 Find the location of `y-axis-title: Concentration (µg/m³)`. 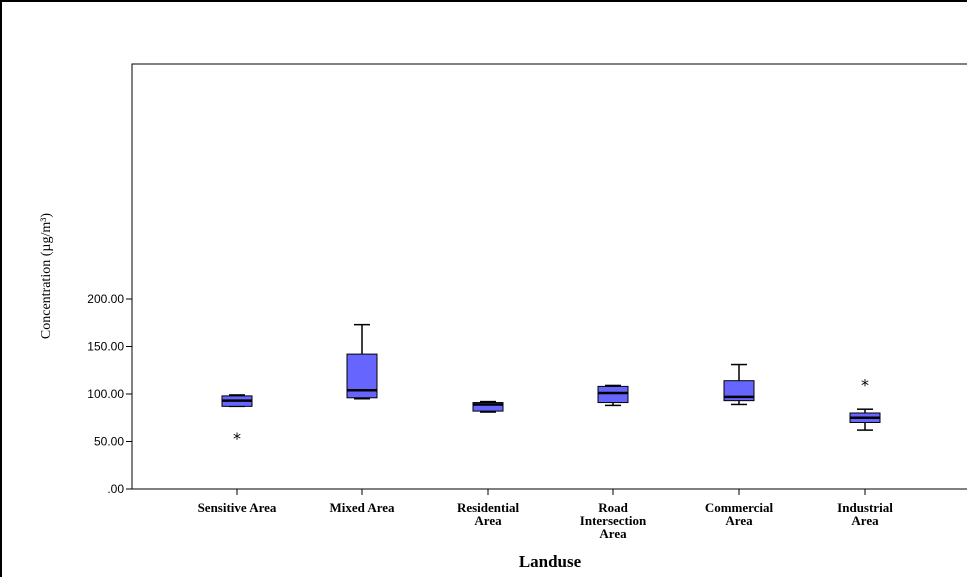

y-axis-title: Concentration (µg/m³) is located at coordinates (46, 276).